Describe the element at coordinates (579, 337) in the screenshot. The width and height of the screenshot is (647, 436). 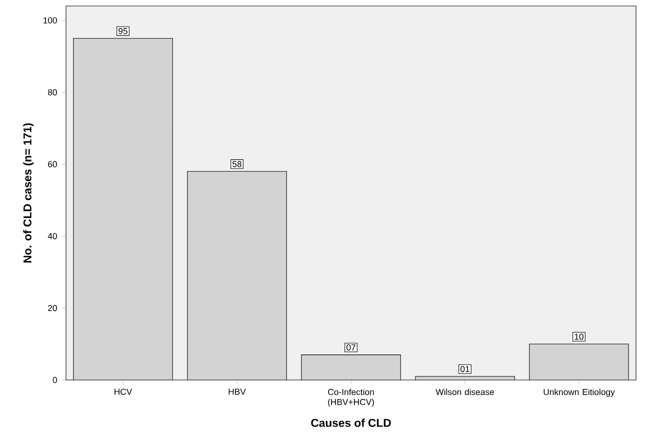
I see `data-label: 10` at that location.